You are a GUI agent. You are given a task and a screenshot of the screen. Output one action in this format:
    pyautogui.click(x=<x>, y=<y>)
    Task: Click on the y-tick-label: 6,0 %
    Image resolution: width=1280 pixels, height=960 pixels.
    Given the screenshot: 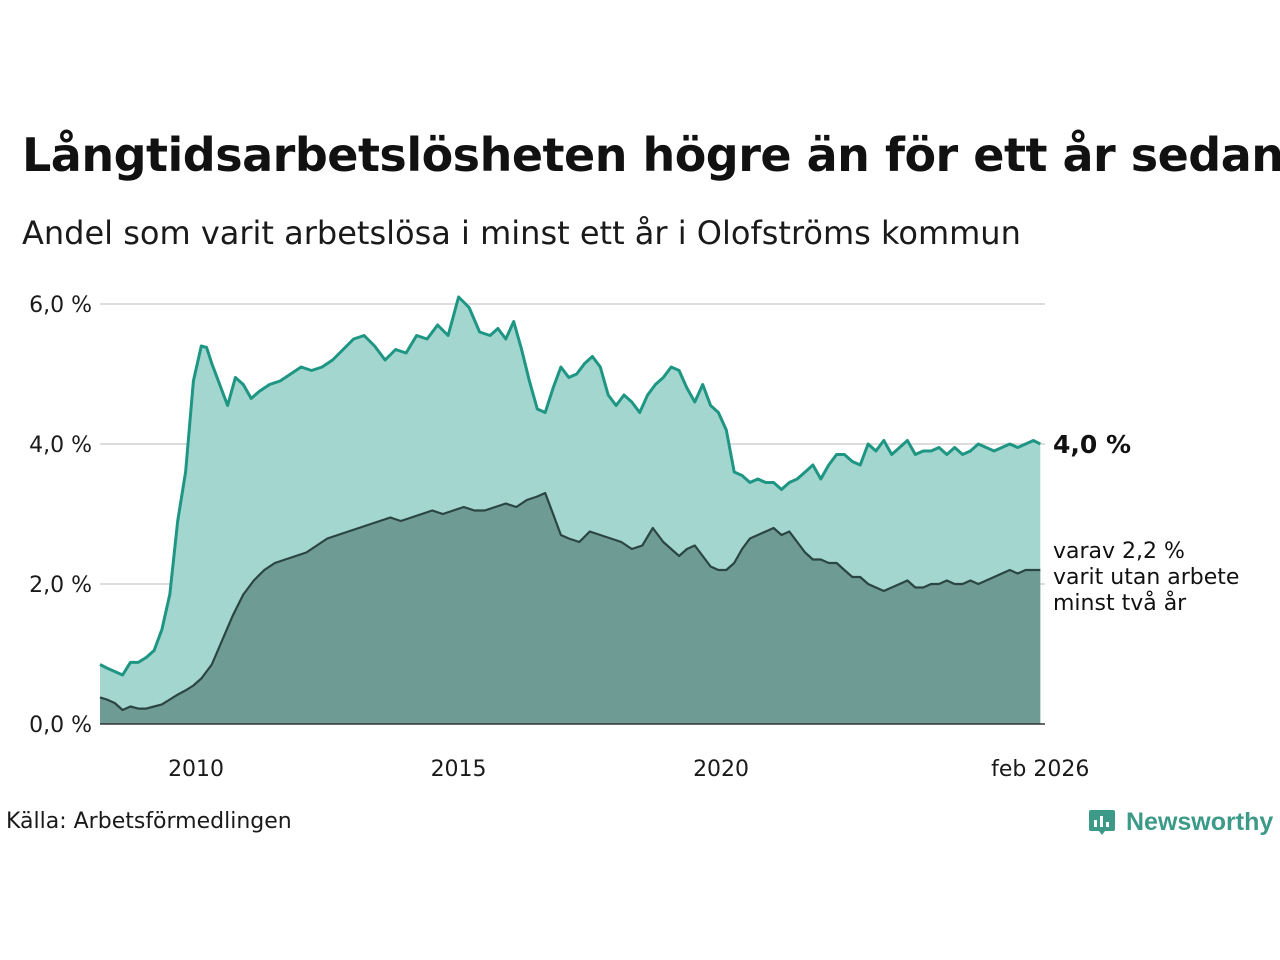 What is the action you would take?
    pyautogui.click(x=60, y=305)
    